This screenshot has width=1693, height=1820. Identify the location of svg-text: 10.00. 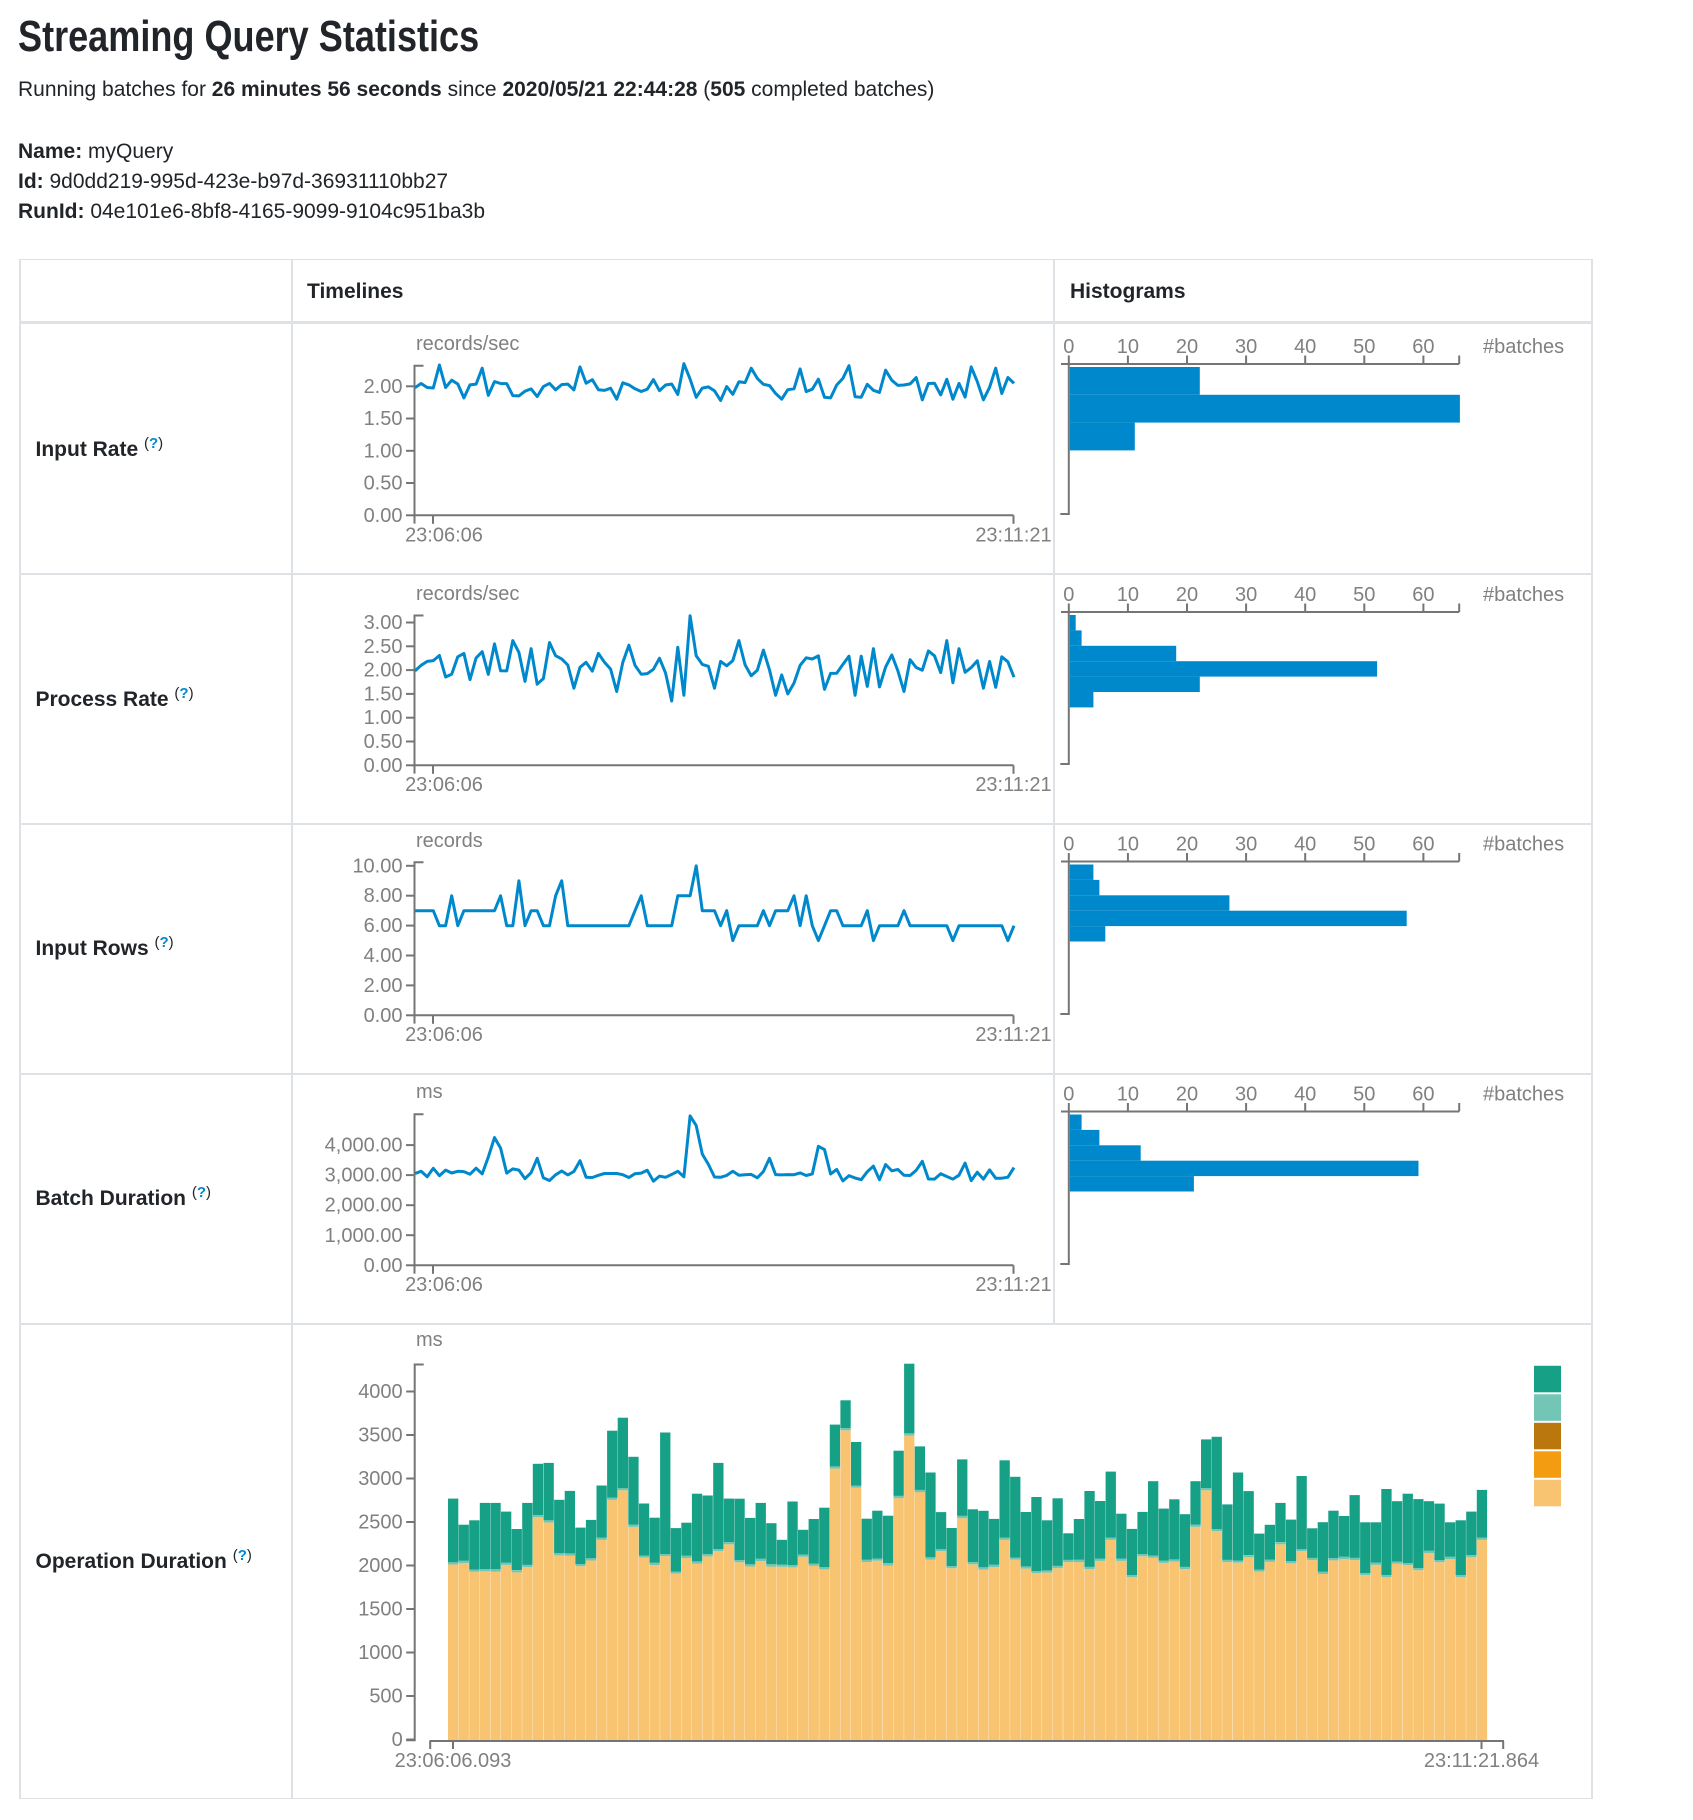
(377, 866).